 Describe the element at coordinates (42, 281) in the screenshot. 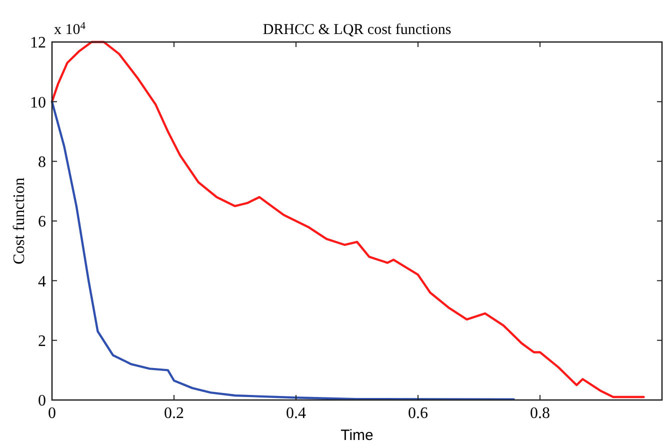

I see `y-tick-label: 4` at that location.